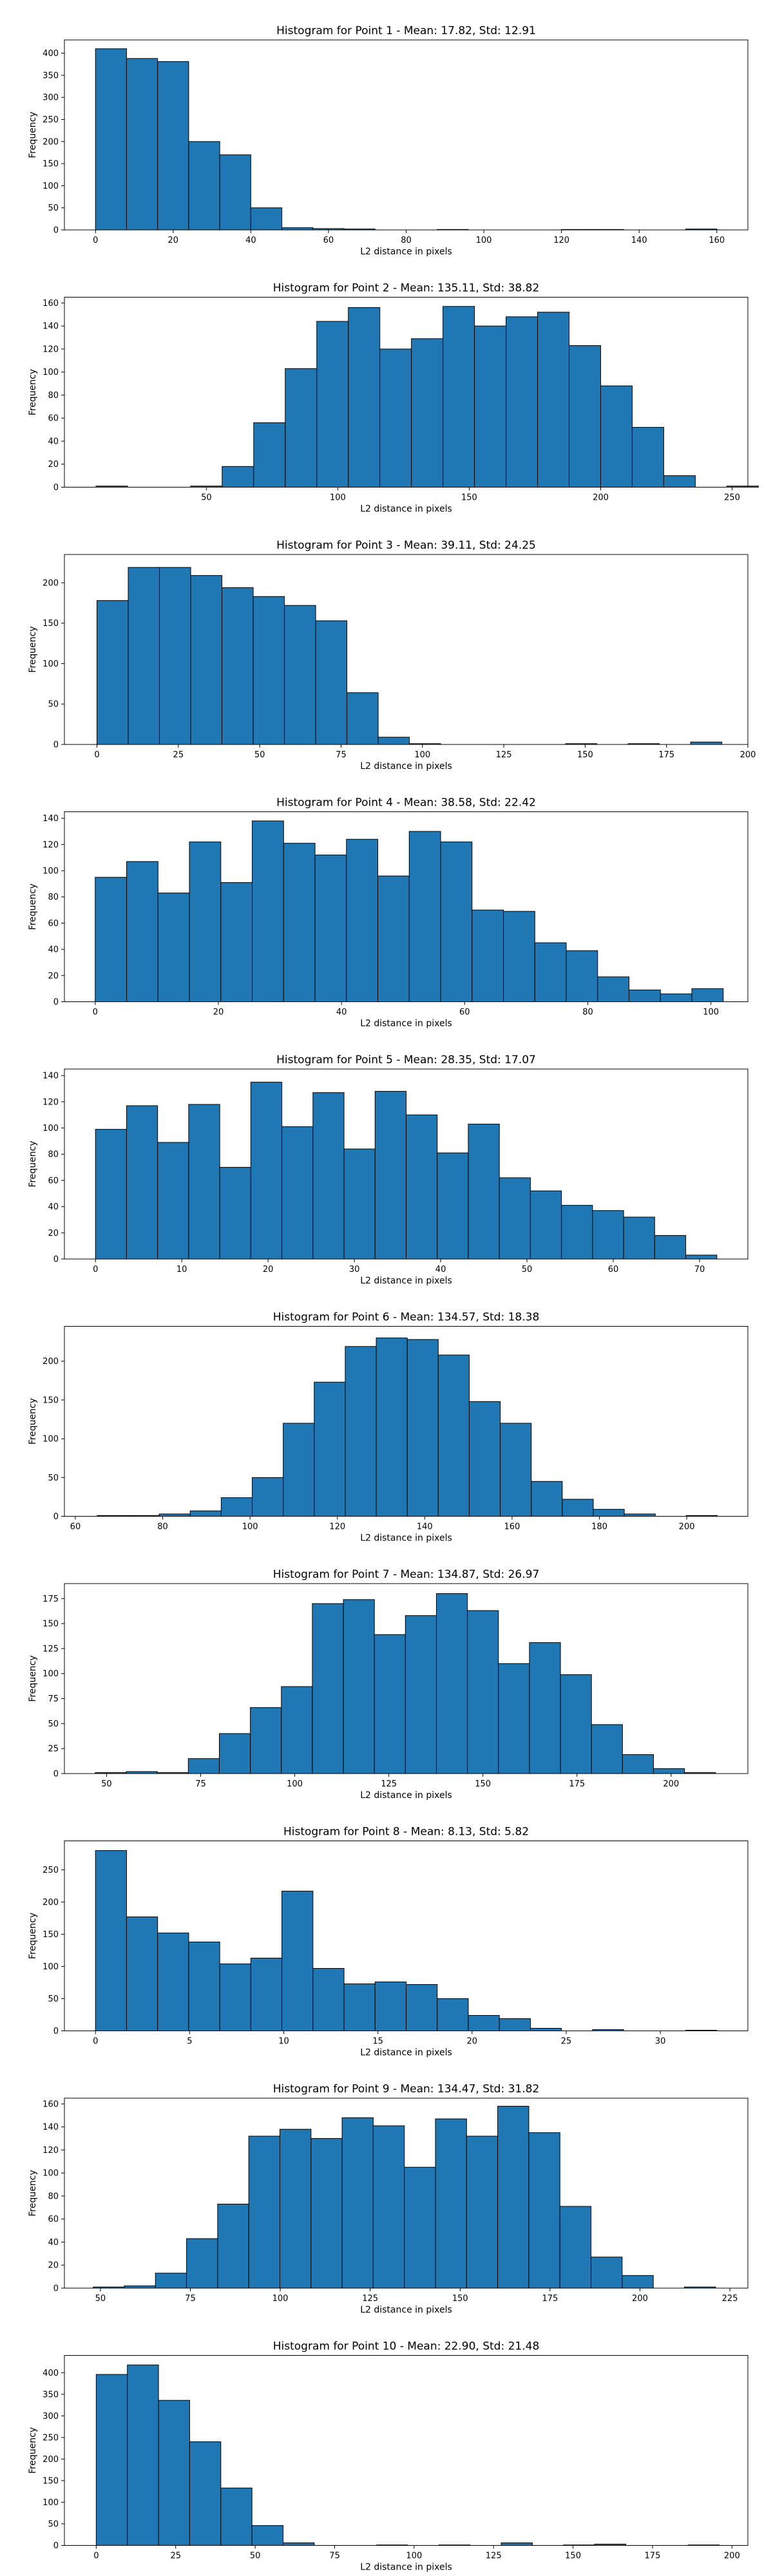  Describe the element at coordinates (51, 1649) in the screenshot. I see `y-tick-label: 125` at that location.